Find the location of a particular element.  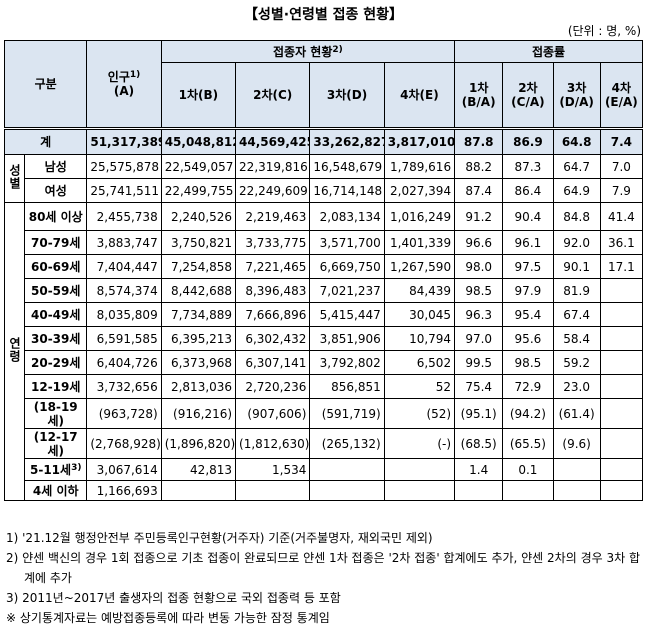

data-row: 5-11세3) 3,067,614 42,813 1,534 1.4 0.1 is located at coordinates (324, 469).